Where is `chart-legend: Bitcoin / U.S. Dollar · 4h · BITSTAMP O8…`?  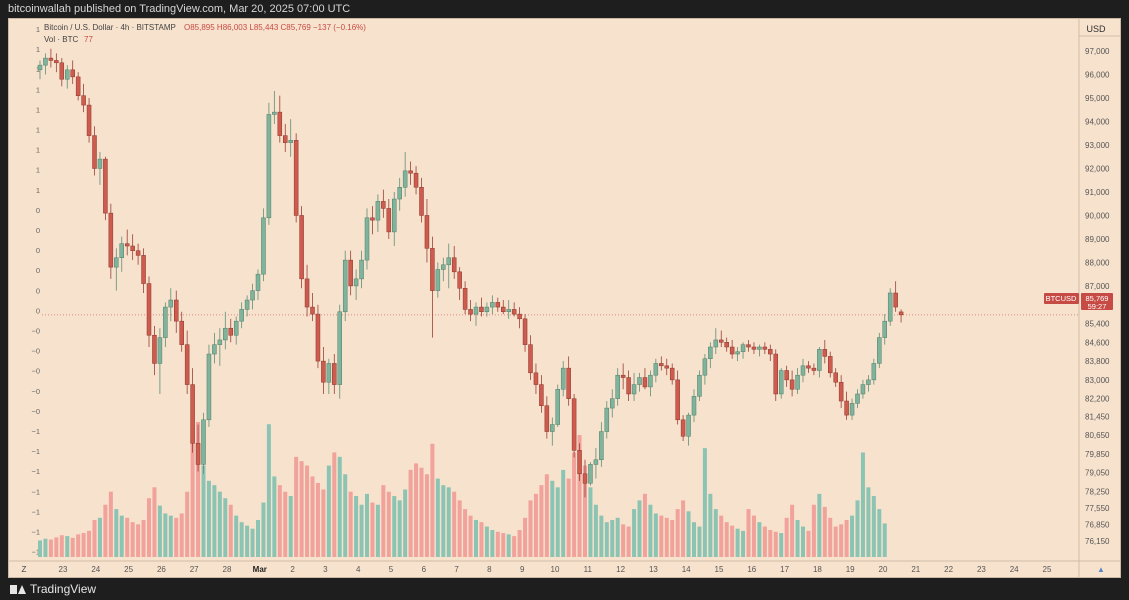 chart-legend: Bitcoin / U.S. Dollar · 4h · BITSTAMP O8… is located at coordinates (205, 33).